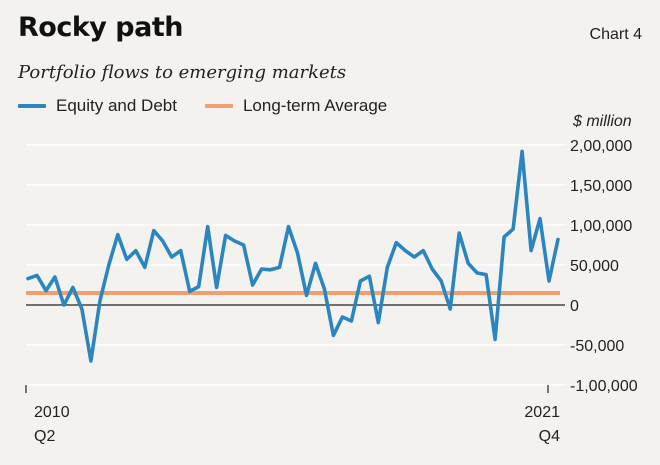  What do you see at coordinates (615, 34) in the screenshot?
I see `chart-number: Chart 4` at bounding box center [615, 34].